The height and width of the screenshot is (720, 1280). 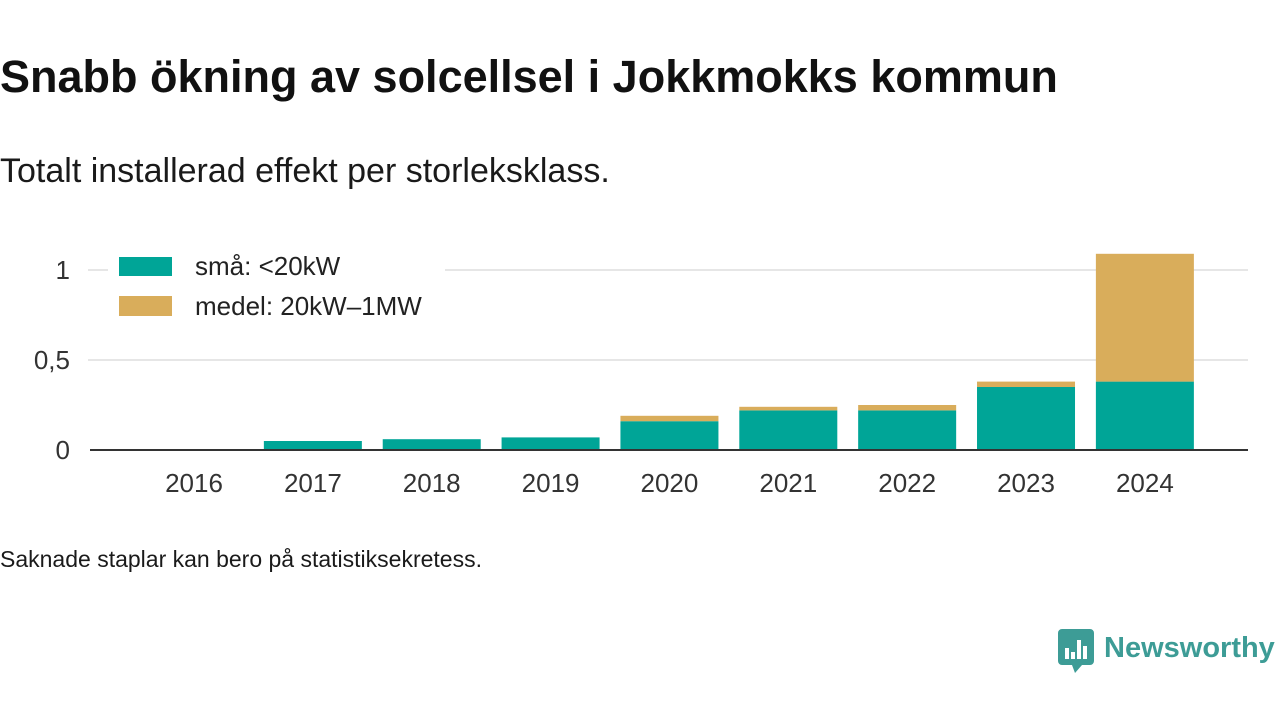 I want to click on legend-label-medium: medel: 20kW–1MW, so click(x=308, y=306).